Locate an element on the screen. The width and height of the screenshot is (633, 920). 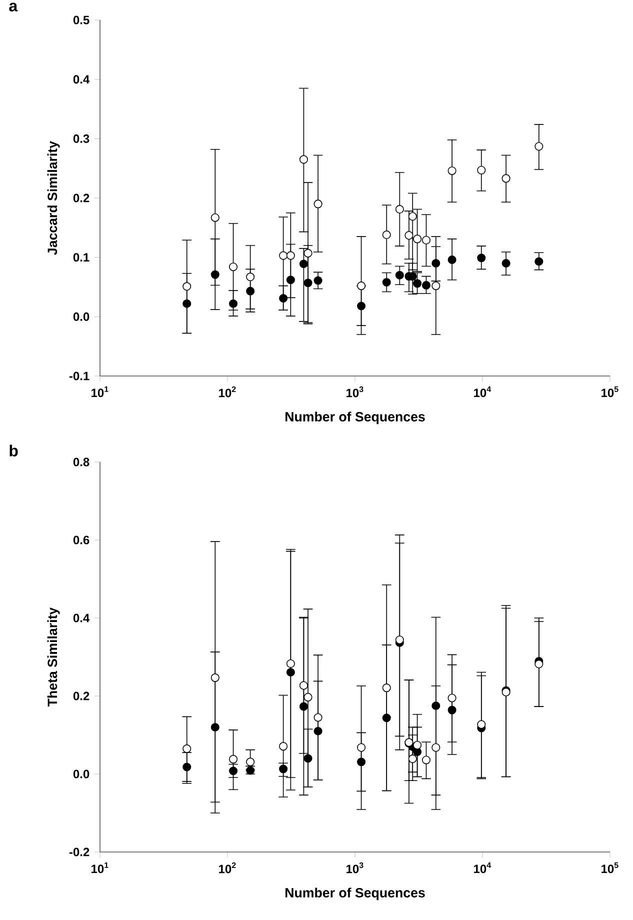
chart-title: a is located at coordinates (13, 7).